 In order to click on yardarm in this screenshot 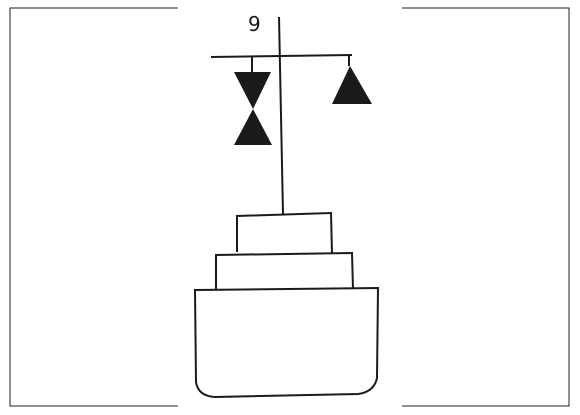, I will do `click(281, 56)`.